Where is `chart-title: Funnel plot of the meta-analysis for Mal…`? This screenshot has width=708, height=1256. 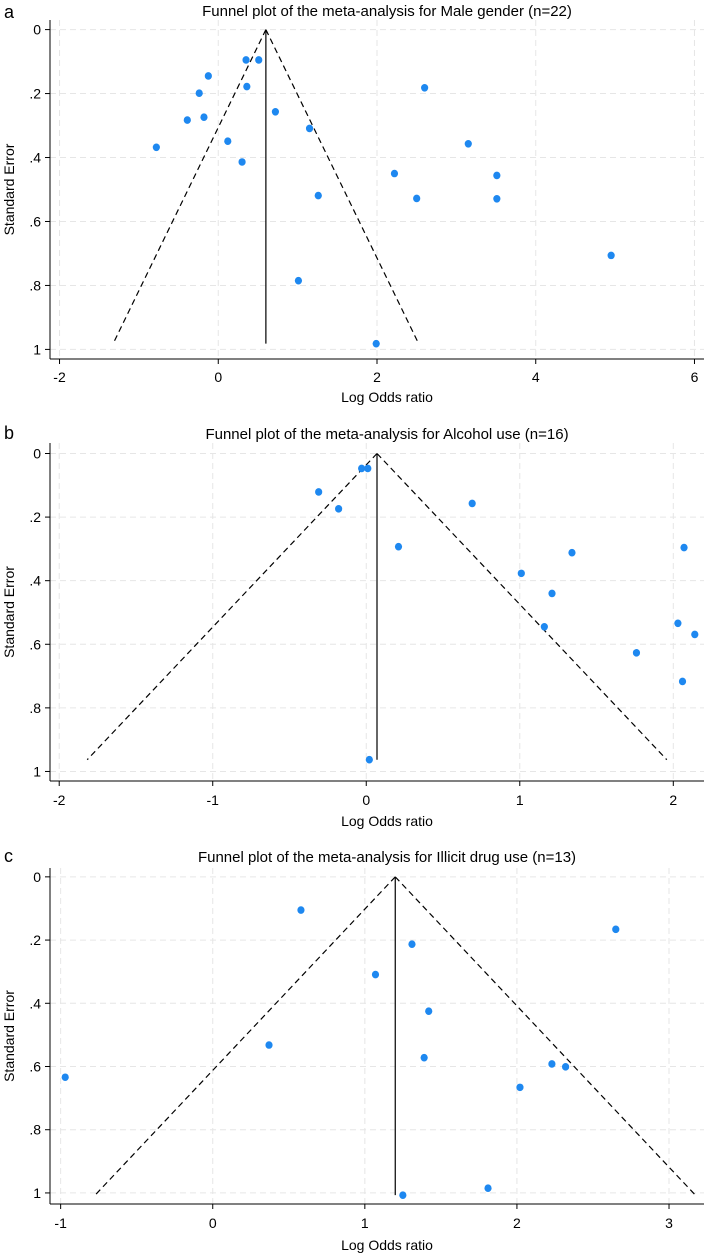
chart-title: Funnel plot of the meta-analysis for Mal… is located at coordinates (387, 11).